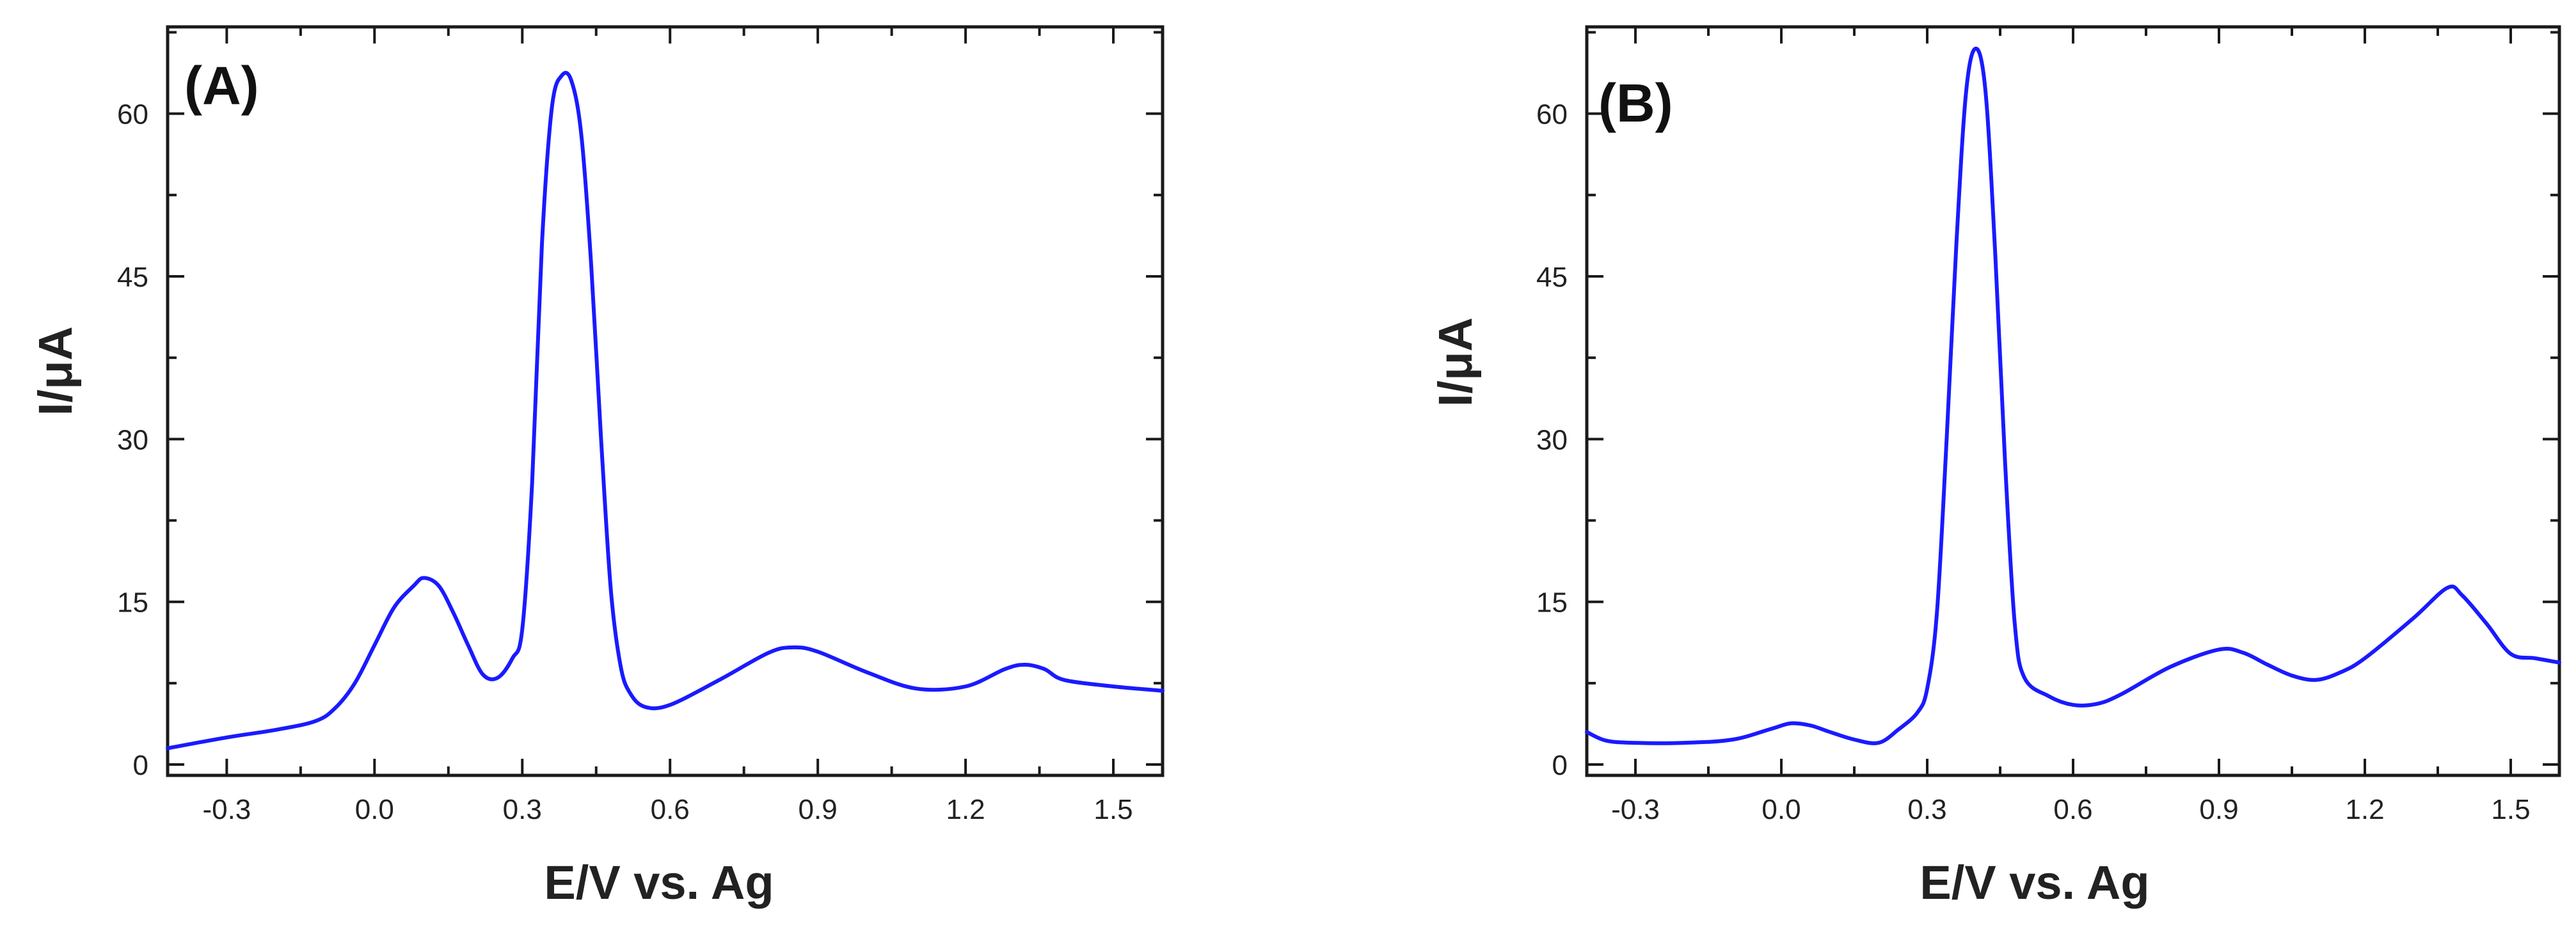 The image size is (2576, 927). Describe the element at coordinates (1636, 103) in the screenshot. I see `panel-label-b: (B)` at that location.